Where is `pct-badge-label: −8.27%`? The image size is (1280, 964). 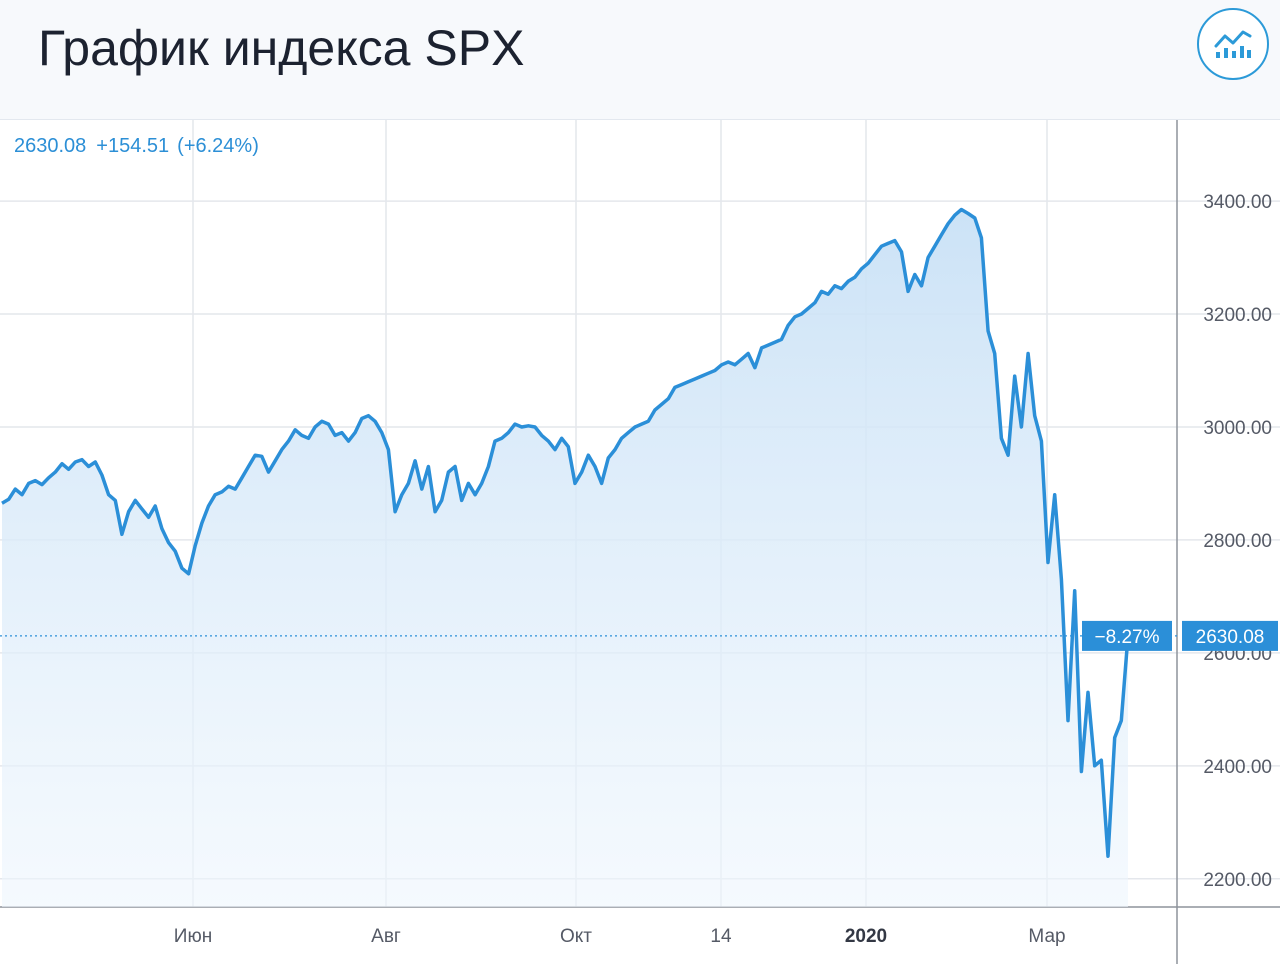 pct-badge-label: −8.27% is located at coordinates (1127, 637).